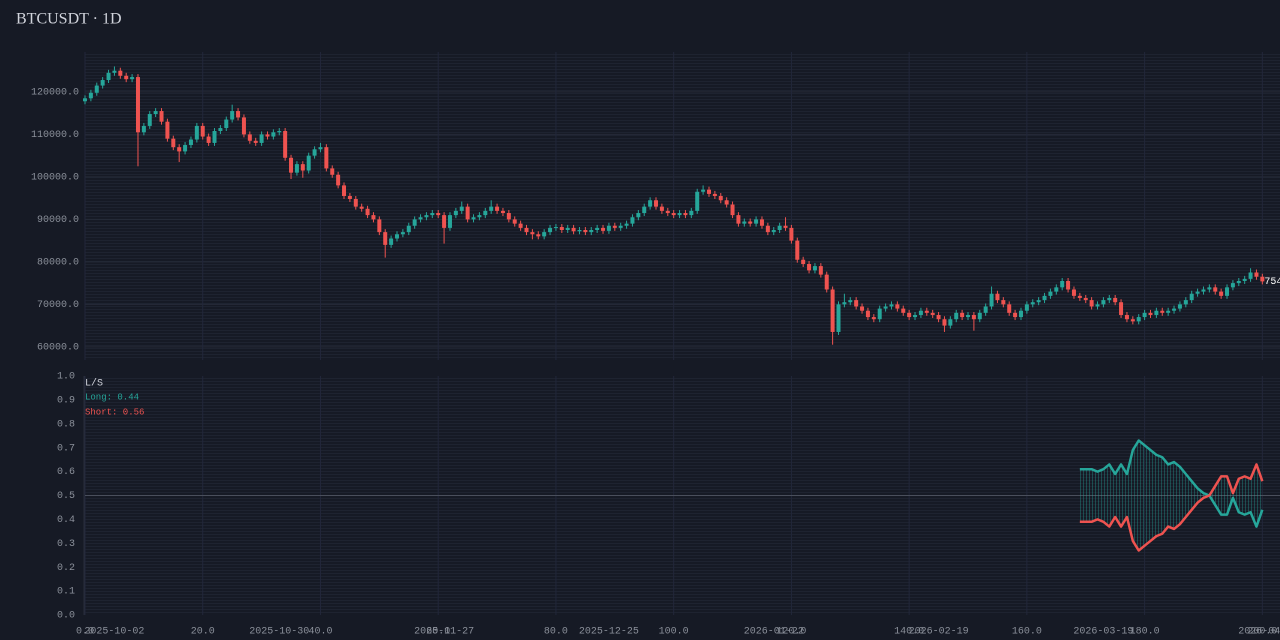 The image size is (1280, 640). Describe the element at coordinates (939, 632) in the screenshot. I see `date-tick-label: 2026-02-19` at that location.